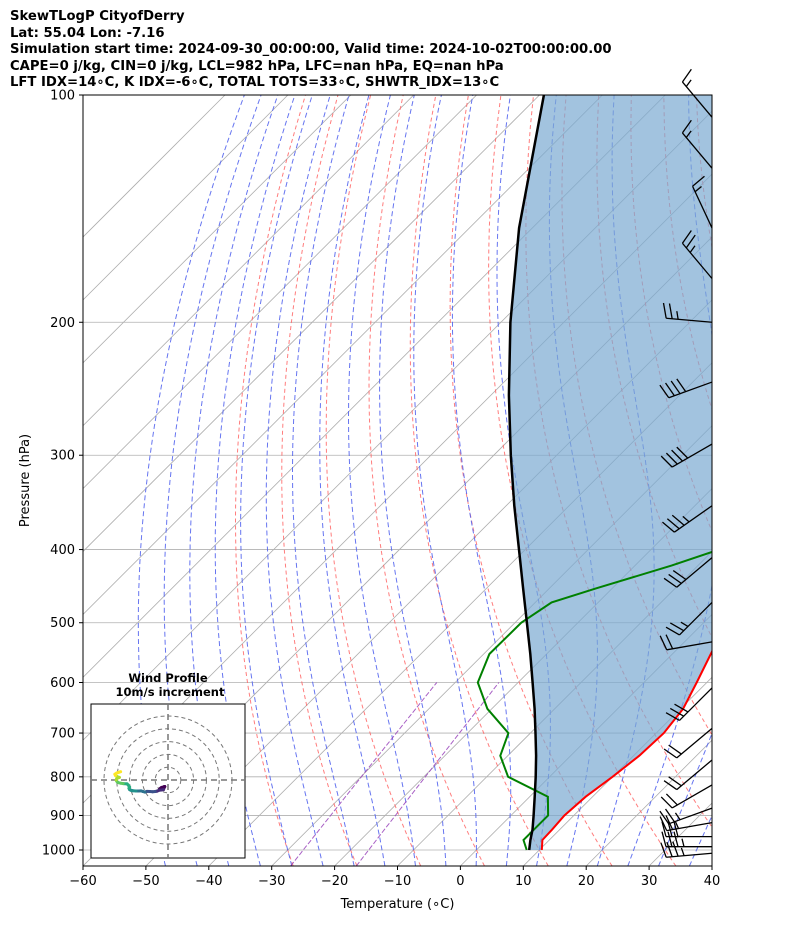 The height and width of the screenshot is (937, 794). What do you see at coordinates (62, 550) in the screenshot?
I see `y-tick-label: 400` at bounding box center [62, 550].